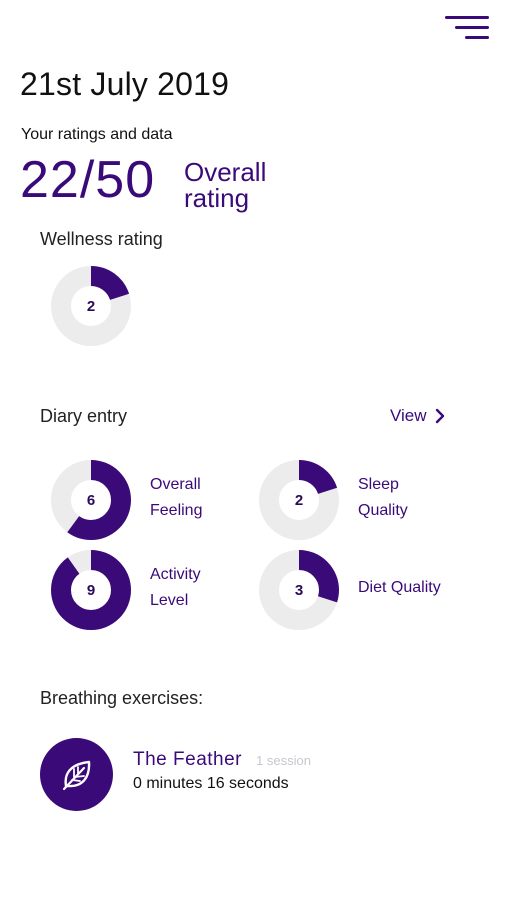  Describe the element at coordinates (225, 185) in the screenshot. I see `overall-rating-label: Overall rating` at that location.